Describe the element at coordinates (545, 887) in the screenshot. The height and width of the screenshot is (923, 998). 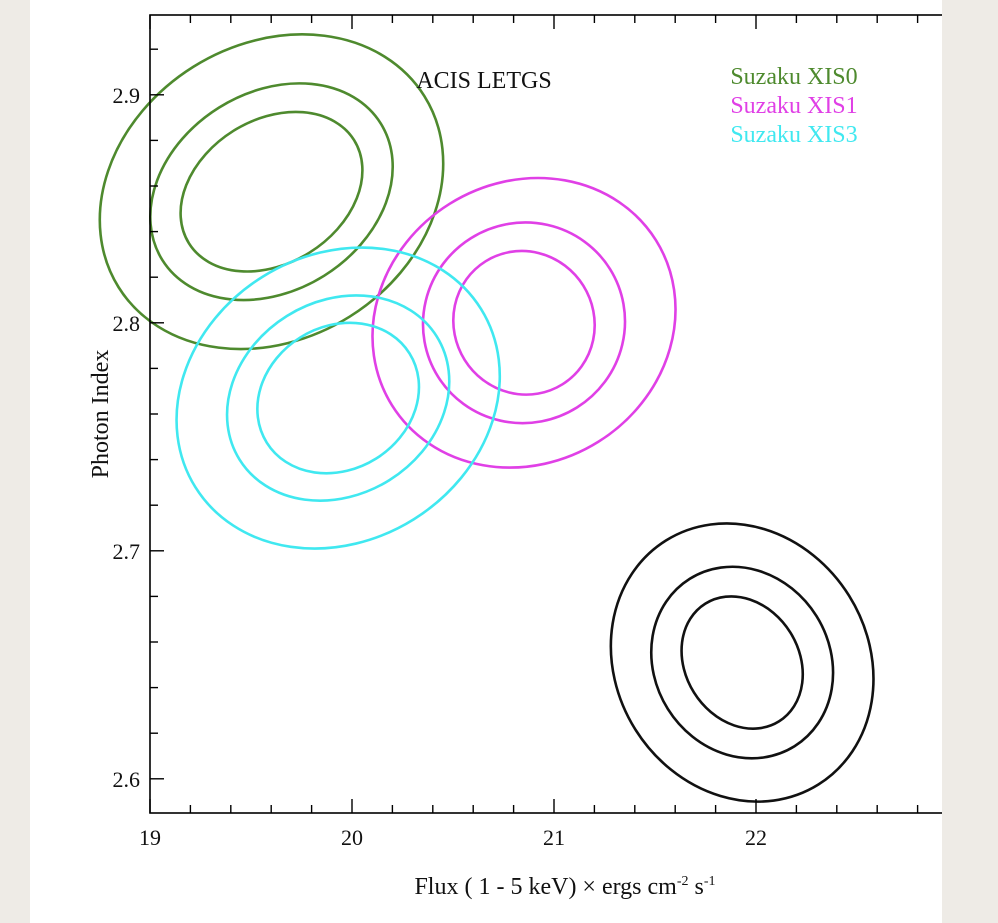
I see `x-axis-label-main: Flux ( 1 - 5 keV) × ergs cm` at that location.